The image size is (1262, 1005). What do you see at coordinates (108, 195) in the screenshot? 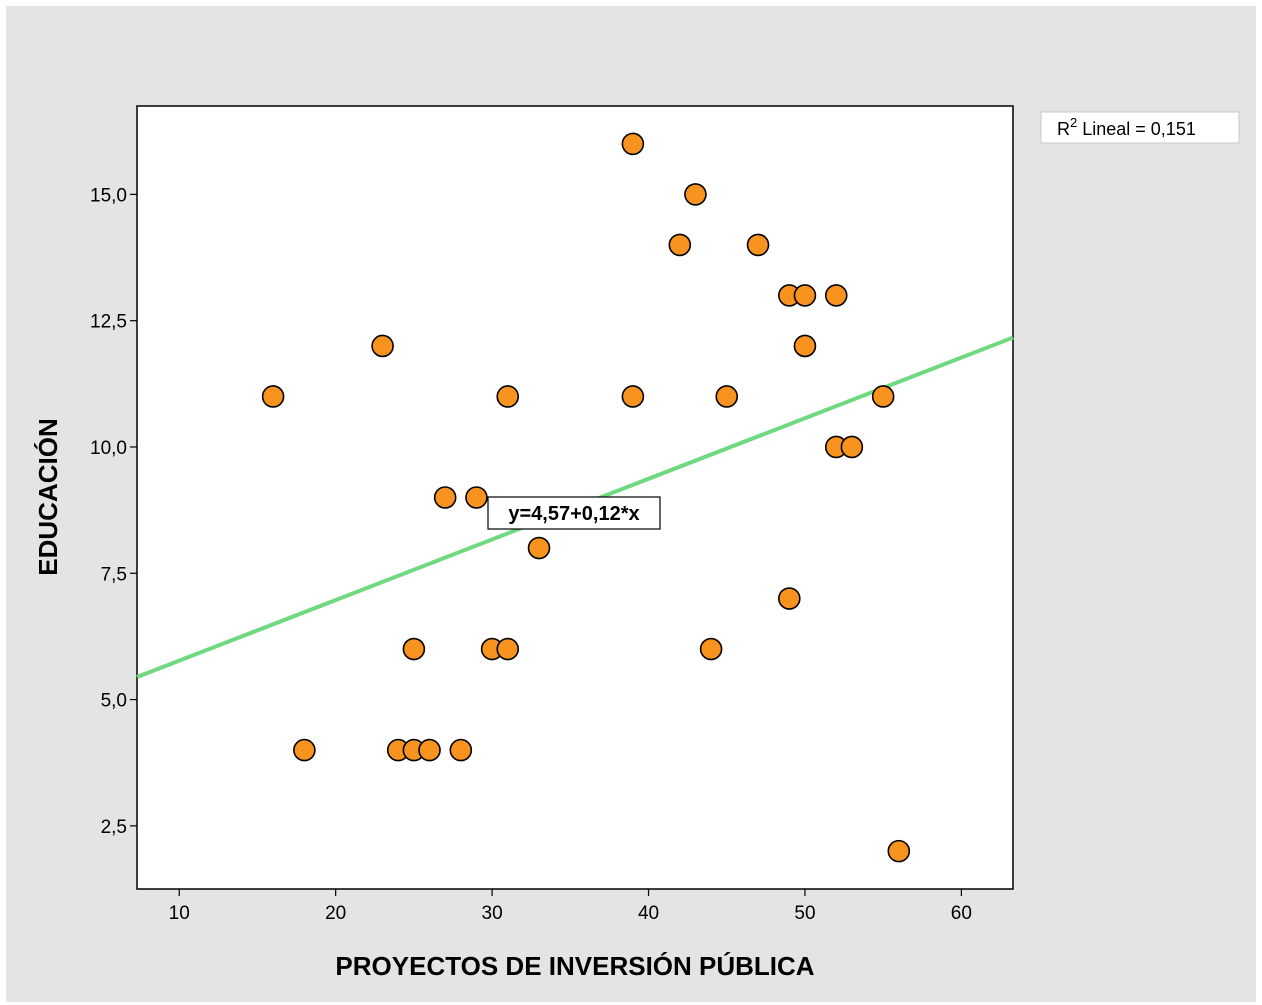
I see `y-tick-label: 15,0` at bounding box center [108, 195].